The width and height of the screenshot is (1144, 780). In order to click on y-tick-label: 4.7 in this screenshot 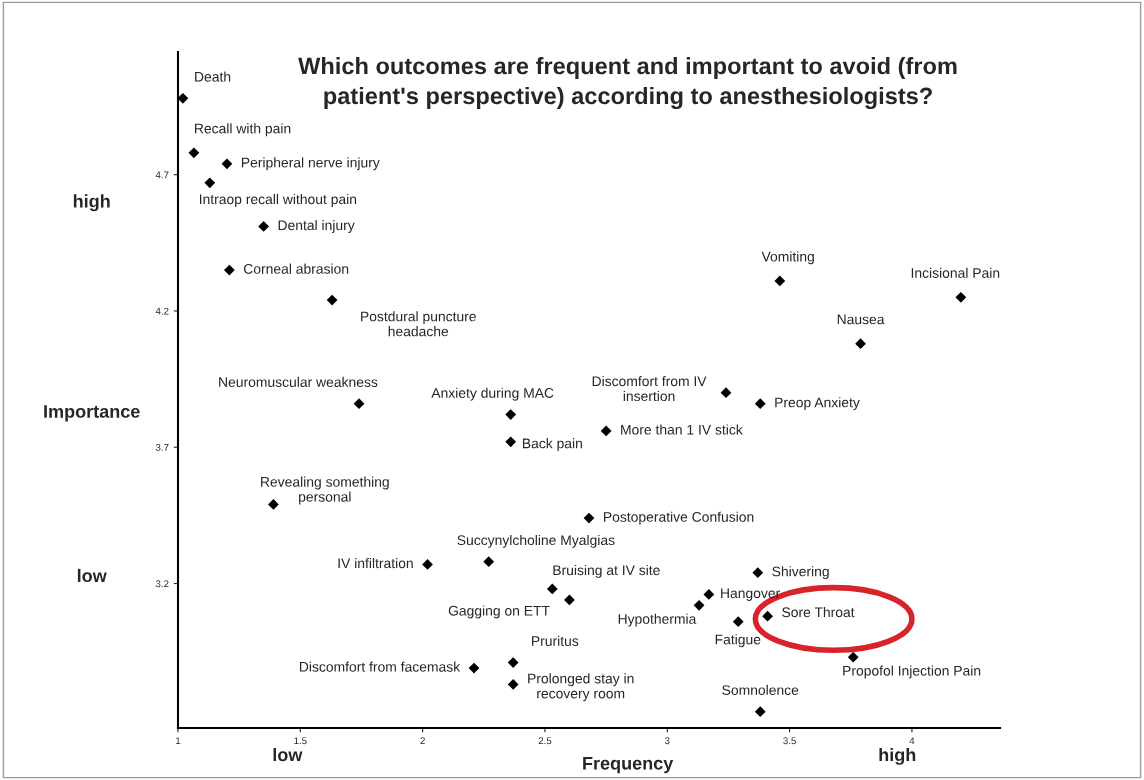, I will do `click(162, 175)`.